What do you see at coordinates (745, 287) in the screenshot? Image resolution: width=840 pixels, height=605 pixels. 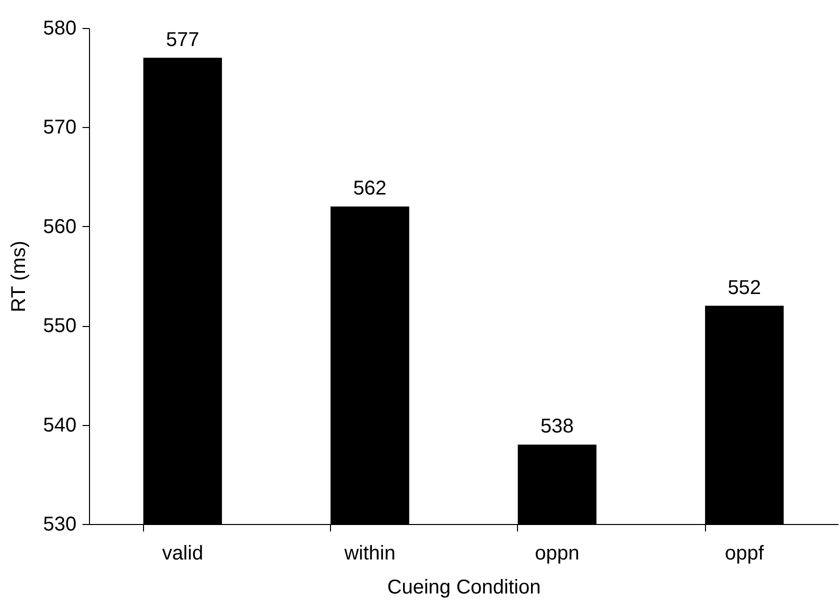 I see `data-label: 552` at bounding box center [745, 287].